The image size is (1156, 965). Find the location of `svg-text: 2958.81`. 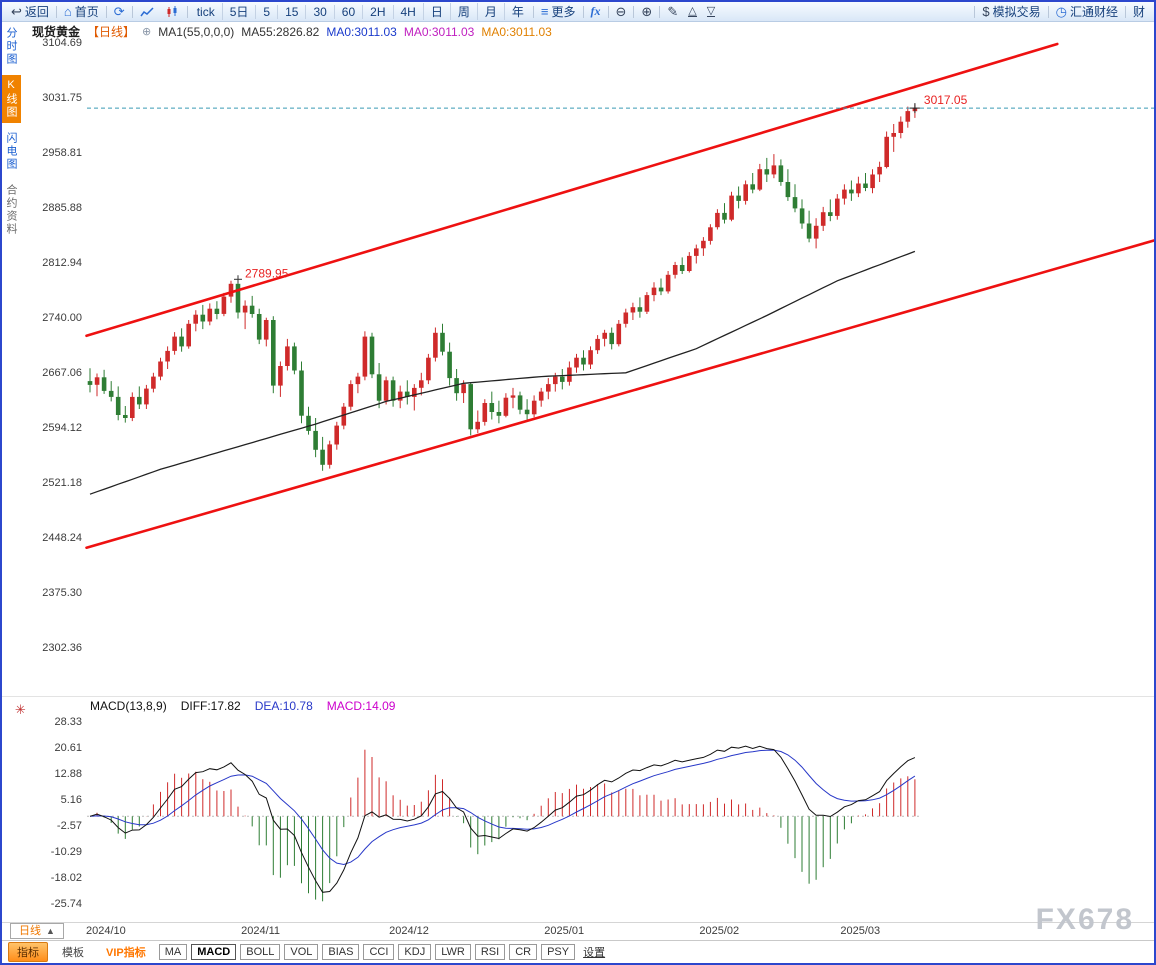

svg-text: 2958.81 is located at coordinates (62, 153).